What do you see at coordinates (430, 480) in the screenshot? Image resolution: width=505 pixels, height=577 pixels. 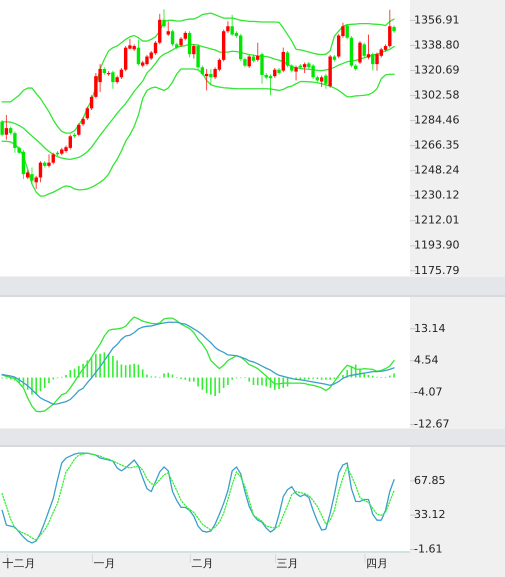 I see `y-tick-label: 67.85` at bounding box center [430, 480].